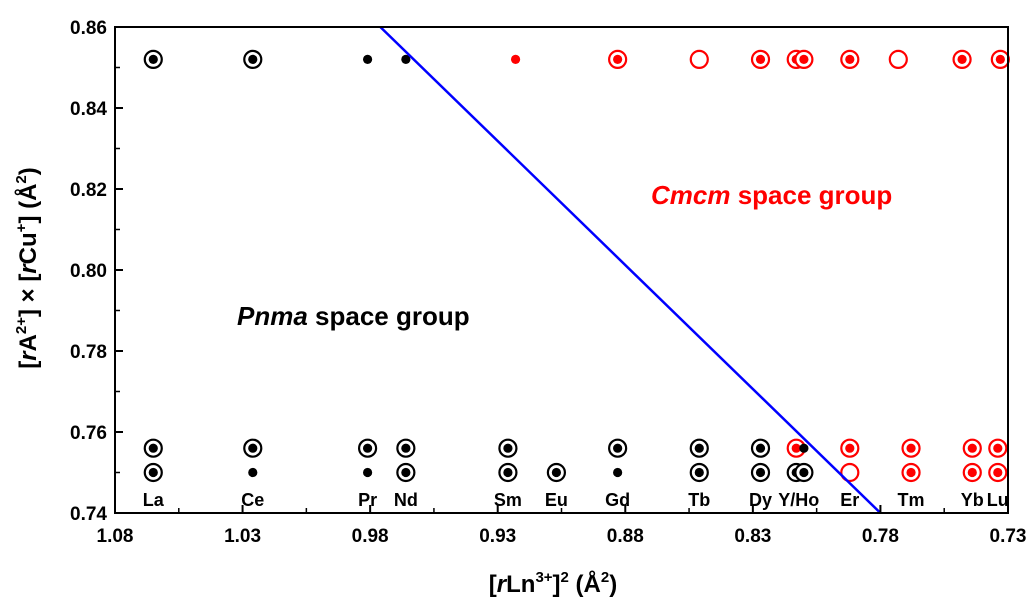 The image size is (1033, 597). What do you see at coordinates (27, 268) in the screenshot?
I see `y-axis-title: [rA2+] × [rCu+] (Å2)` at bounding box center [27, 268].